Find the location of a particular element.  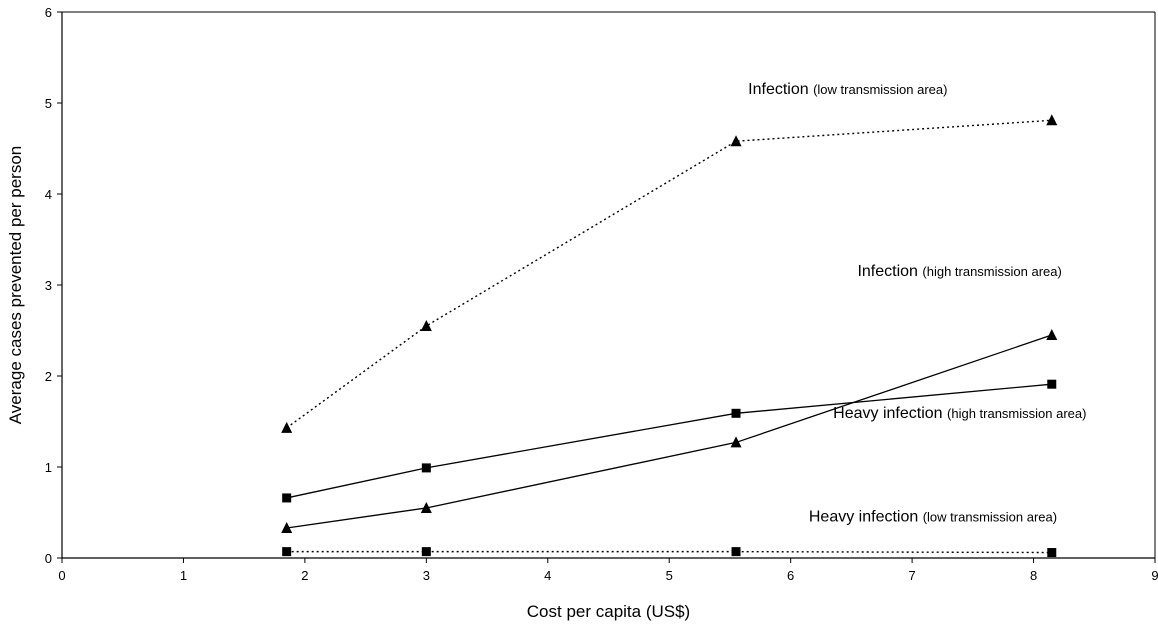

x-tick-label: 8 is located at coordinates (1033, 575).